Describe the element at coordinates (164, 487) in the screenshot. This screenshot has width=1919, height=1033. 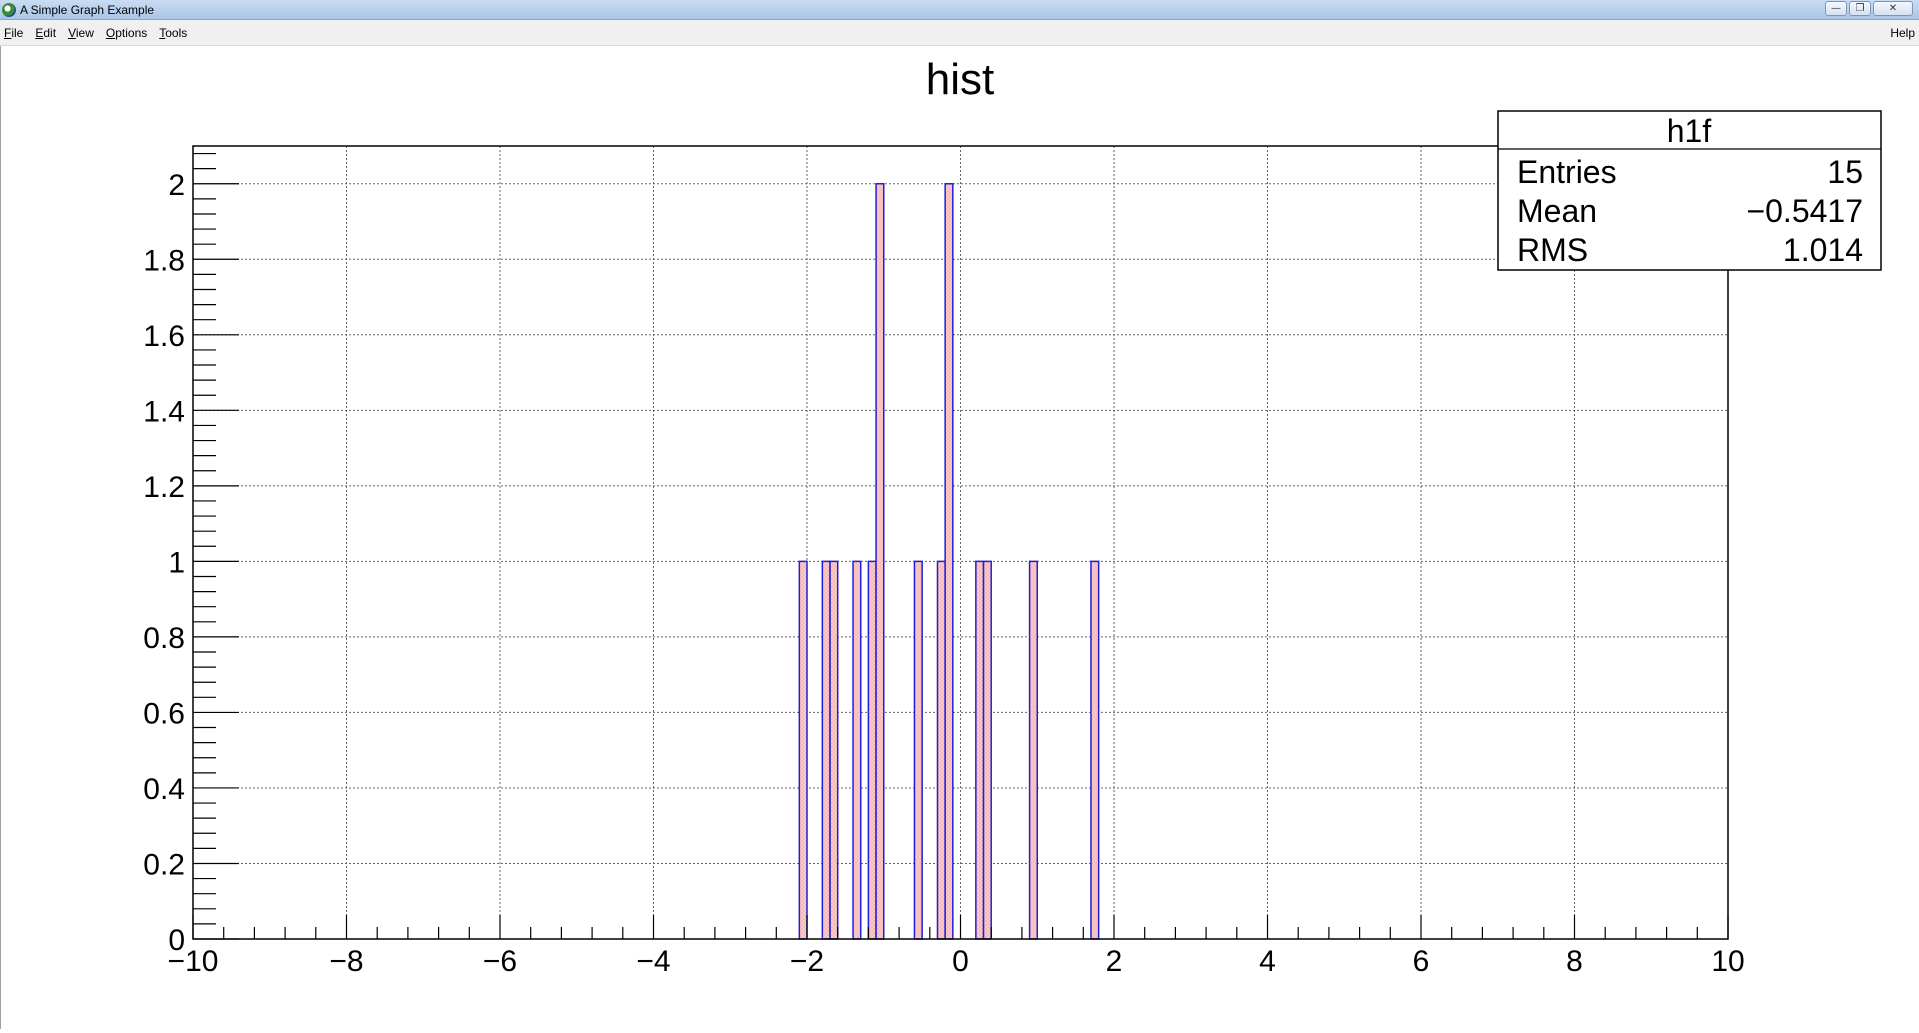
I see `y-tick-label: 1.2` at that location.